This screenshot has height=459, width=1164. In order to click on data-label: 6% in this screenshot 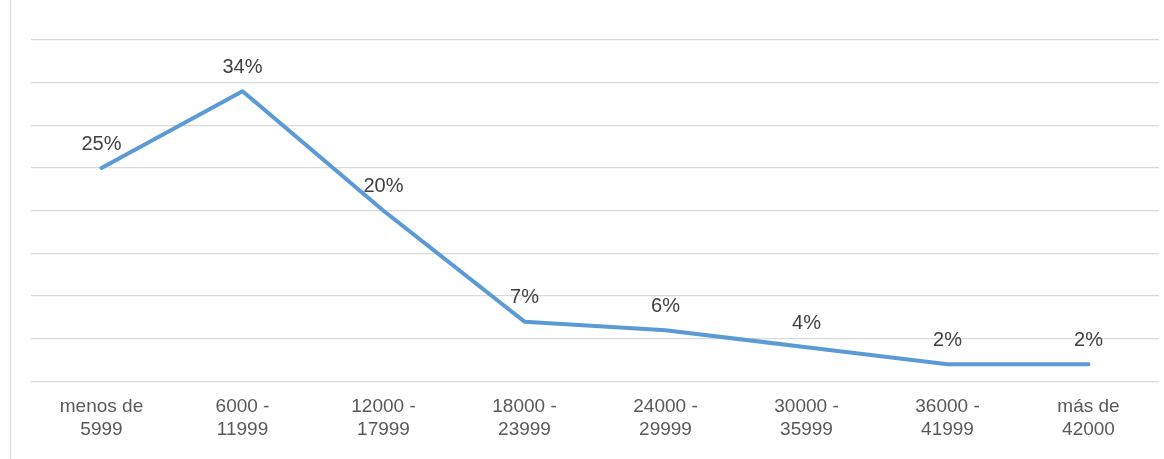, I will do `click(666, 304)`.